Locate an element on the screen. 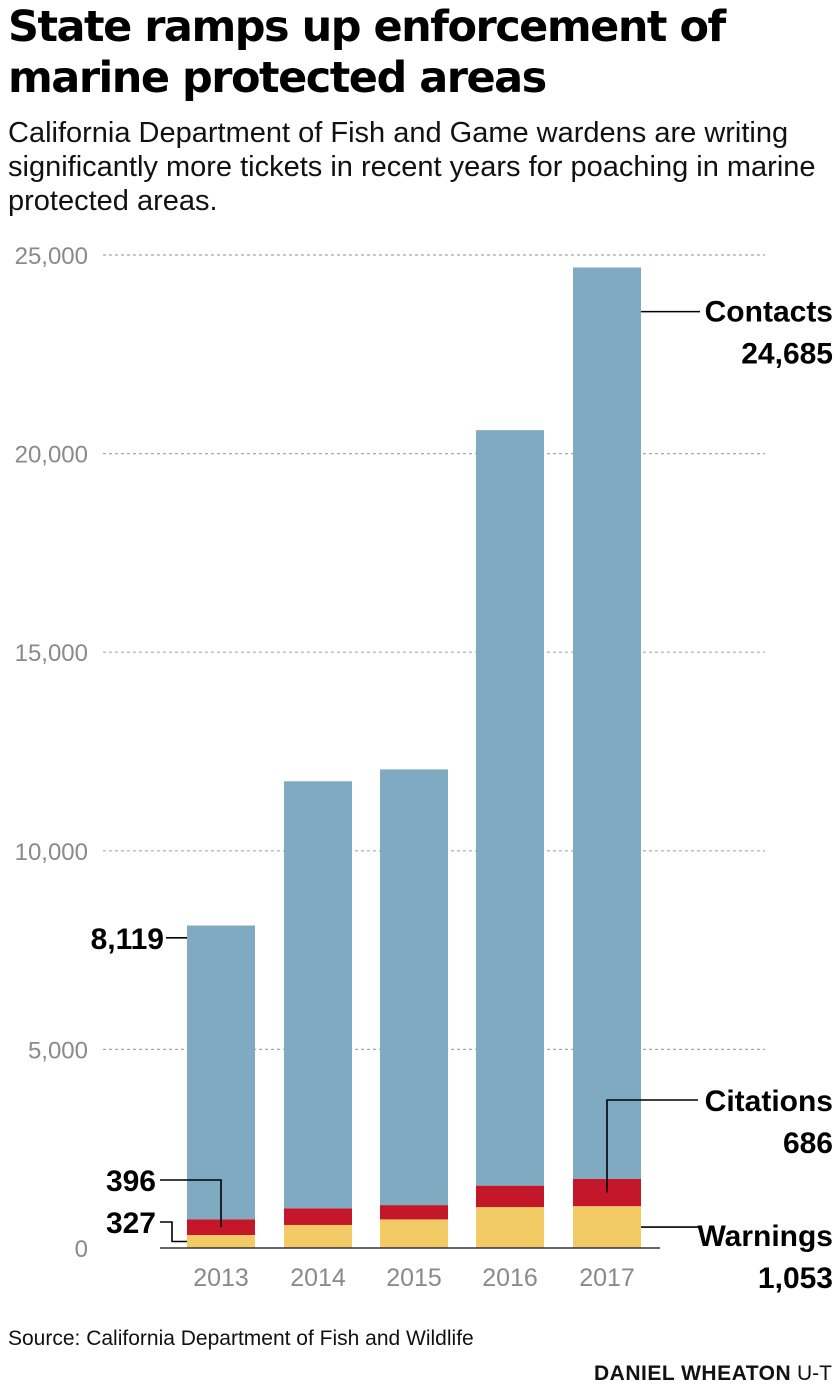 This screenshot has width=840, height=1390. annotation-warnings-label: Warnings is located at coordinates (765, 1236).